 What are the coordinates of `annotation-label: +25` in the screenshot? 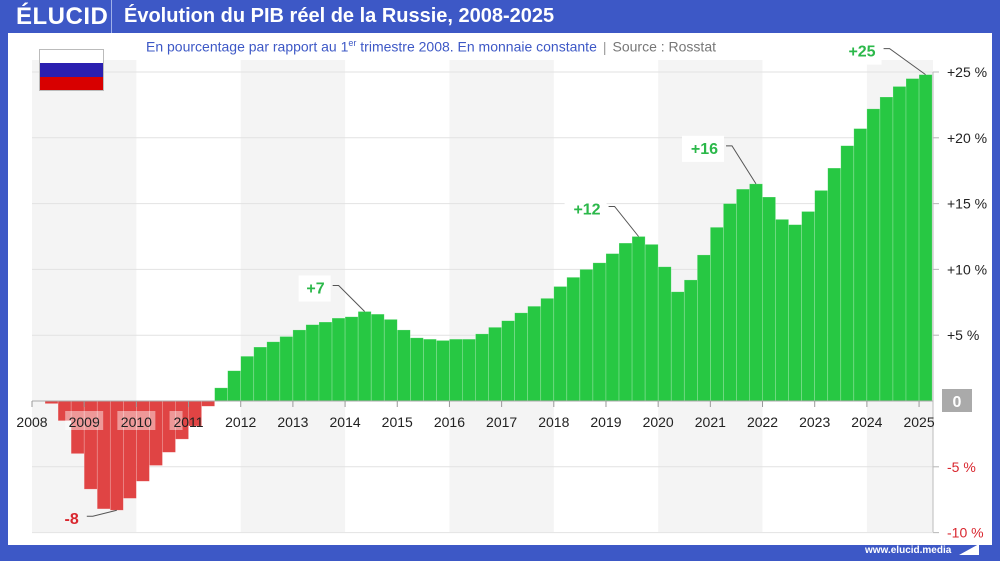 It's located at (861, 52).